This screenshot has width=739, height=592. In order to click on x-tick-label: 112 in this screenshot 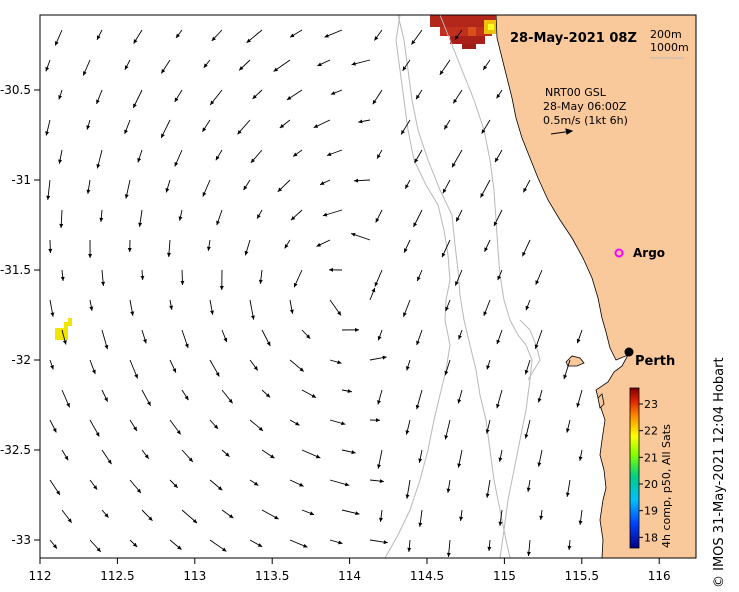, I will do `click(40, 576)`.